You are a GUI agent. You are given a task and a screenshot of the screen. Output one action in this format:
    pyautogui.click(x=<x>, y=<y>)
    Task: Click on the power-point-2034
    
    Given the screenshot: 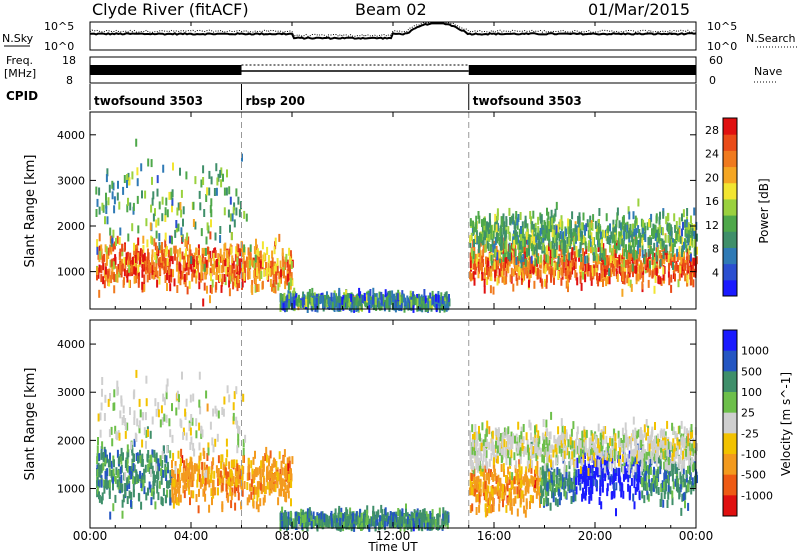 What is the action you would take?
    pyautogui.click(x=495, y=263)
    